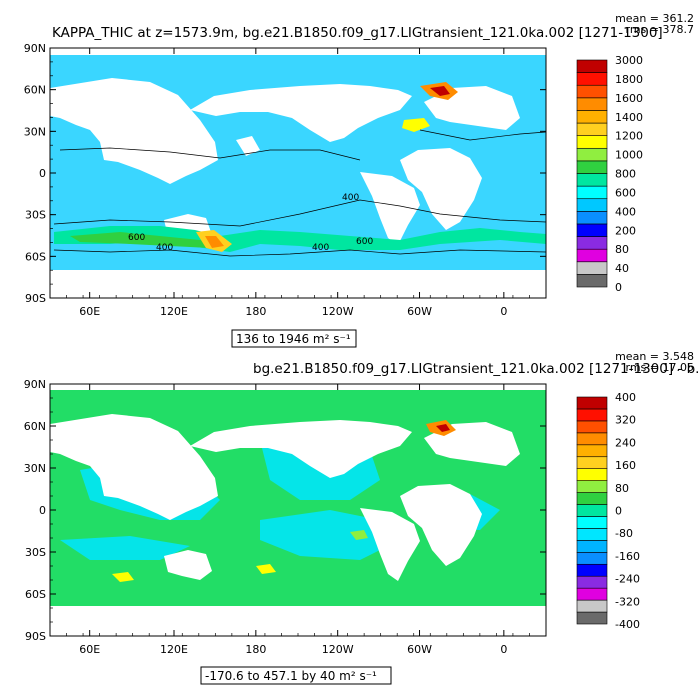 This screenshot has width=700, height=700. Describe the element at coordinates (625, 420) in the screenshot. I see `colorbar-label: 320` at that location.